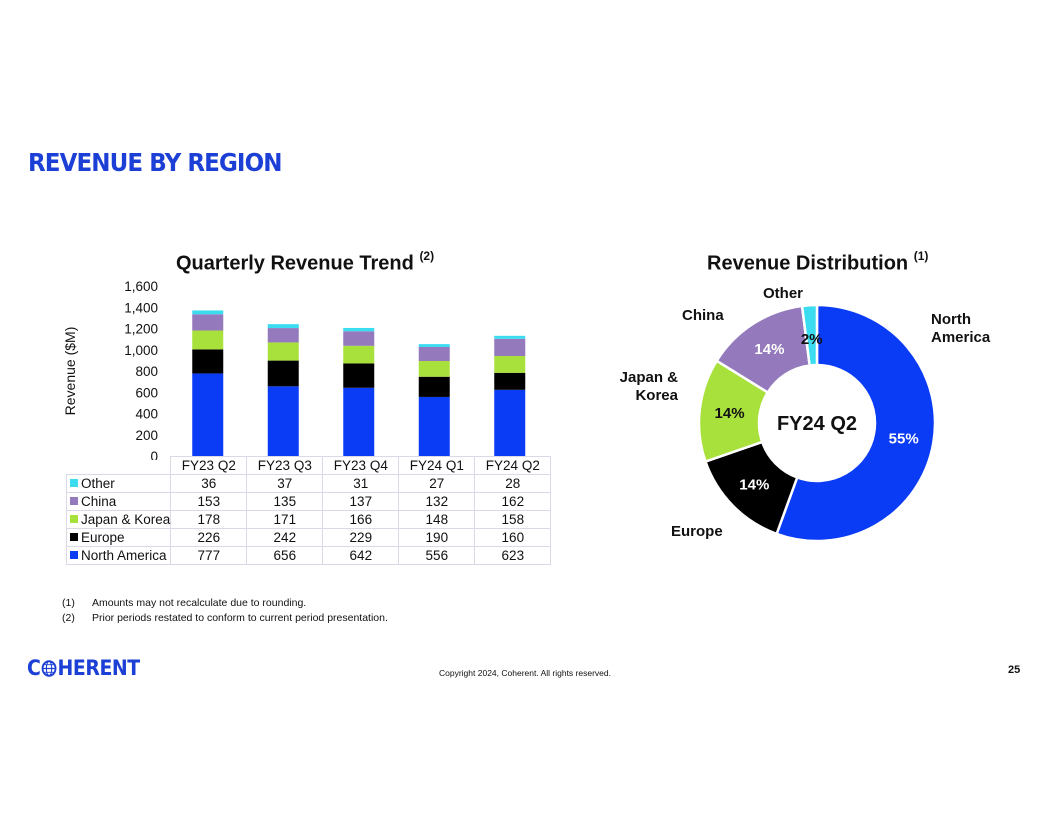 The height and width of the screenshot is (816, 1056). I want to click on logo-text-left: C, so click(34, 668).